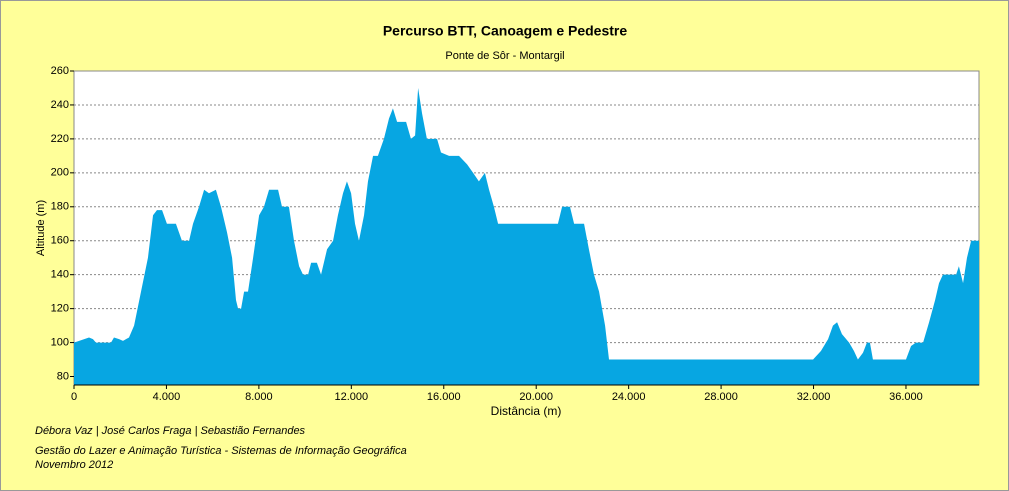 Image resolution: width=1009 pixels, height=491 pixels. What do you see at coordinates (351, 397) in the screenshot?
I see `x-tick-label: 12.000` at bounding box center [351, 397].